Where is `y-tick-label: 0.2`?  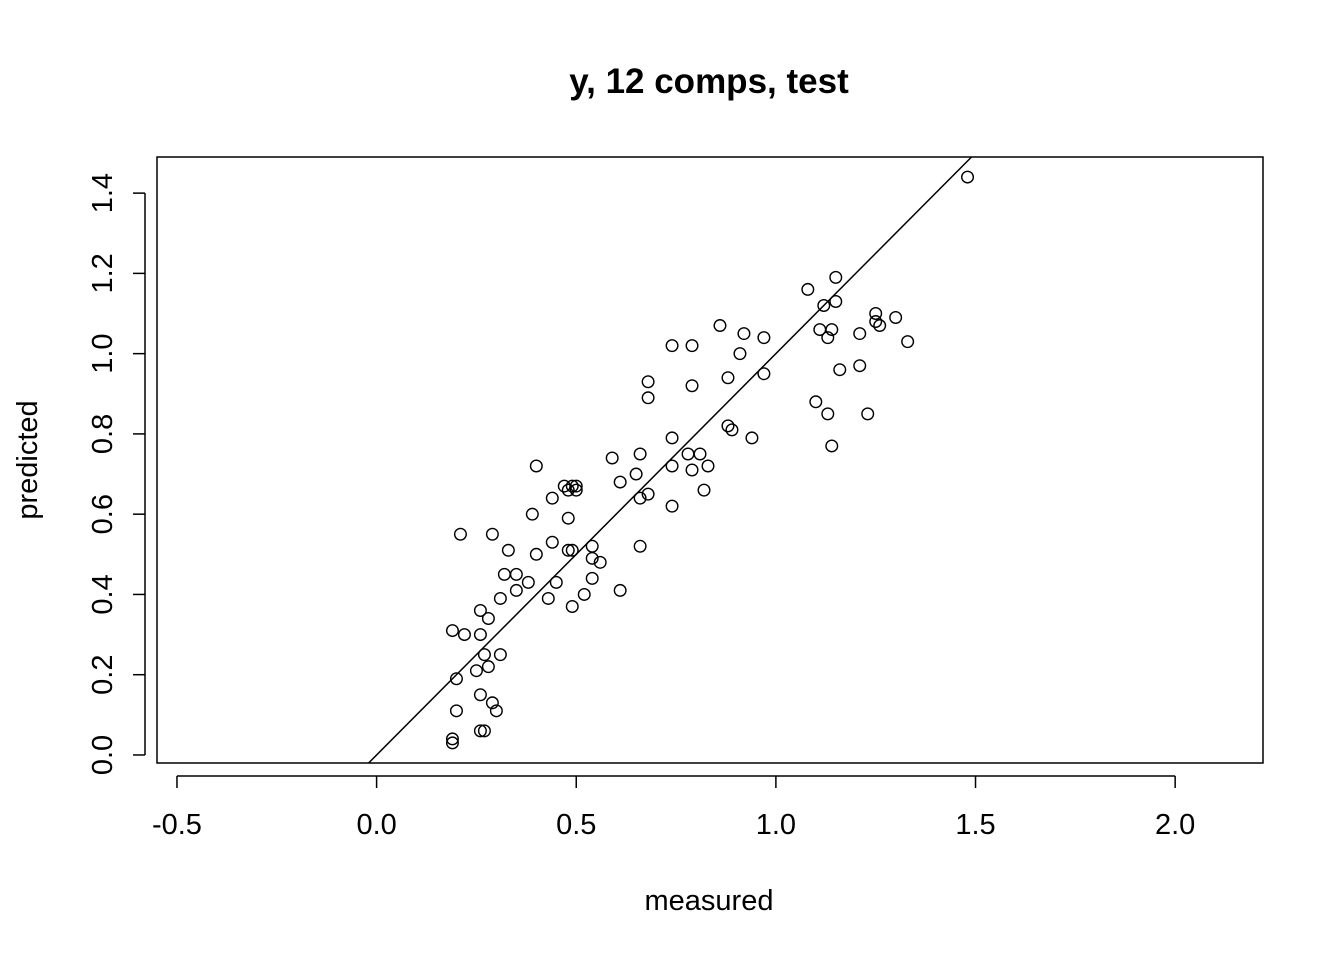 y-tick-label: 0.2 is located at coordinates (103, 675).